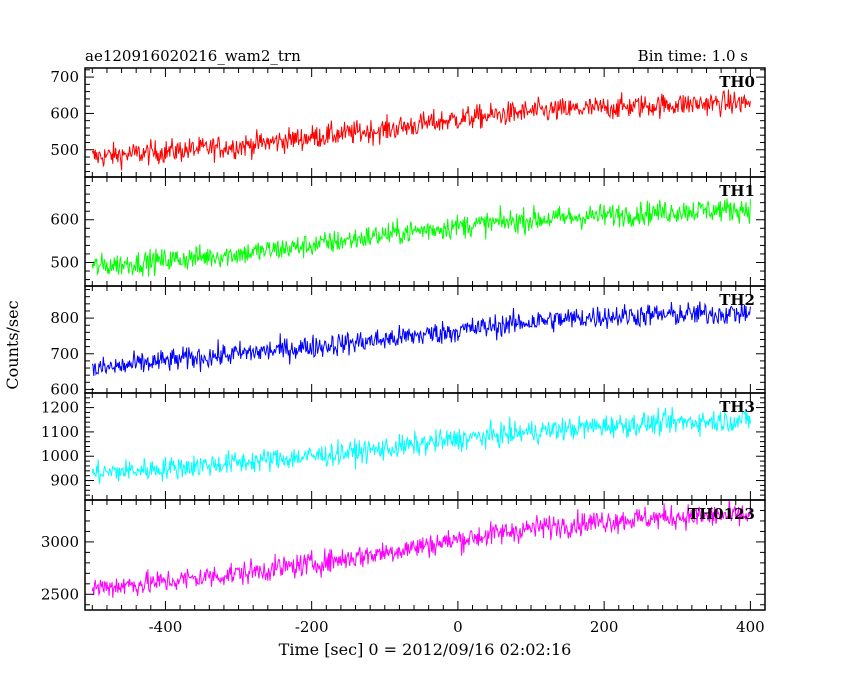  Describe the element at coordinates (737, 191) in the screenshot. I see `panel-label-th1: TH1` at that location.